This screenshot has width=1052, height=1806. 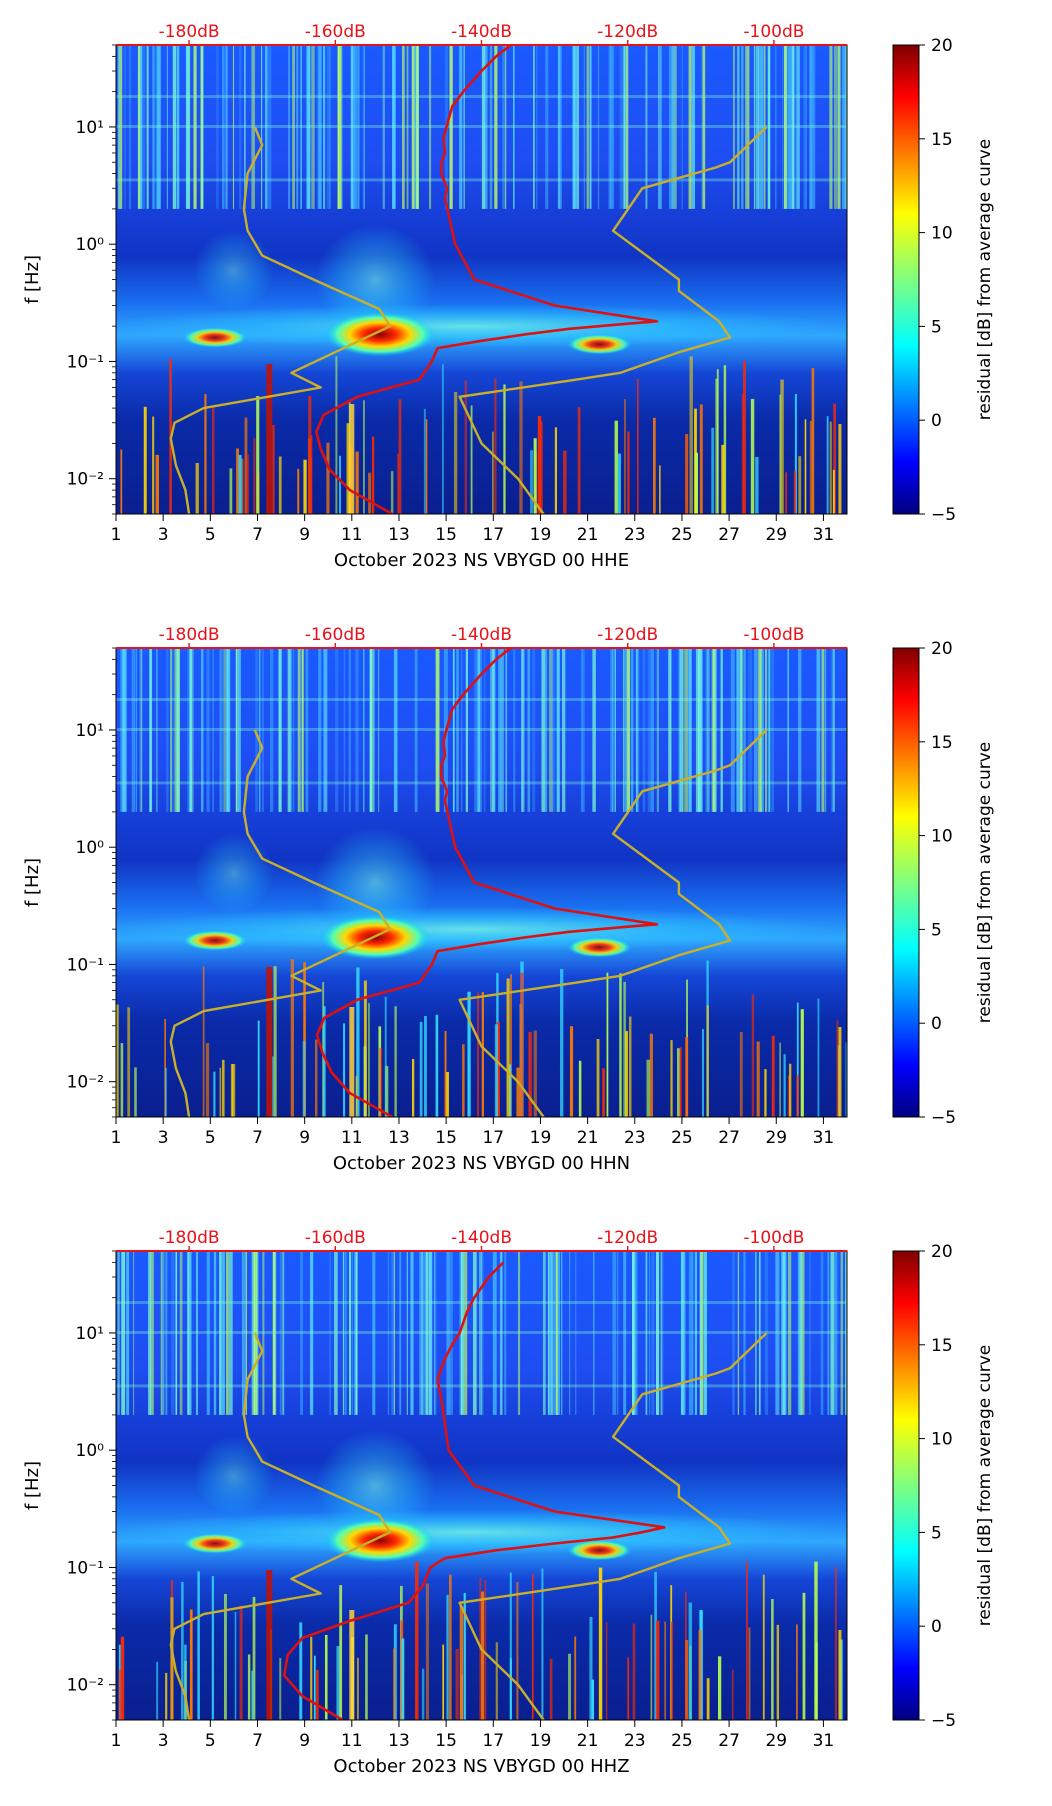 What do you see at coordinates (824, 535) in the screenshot?
I see `x-axis-tick-label: 31` at bounding box center [824, 535].